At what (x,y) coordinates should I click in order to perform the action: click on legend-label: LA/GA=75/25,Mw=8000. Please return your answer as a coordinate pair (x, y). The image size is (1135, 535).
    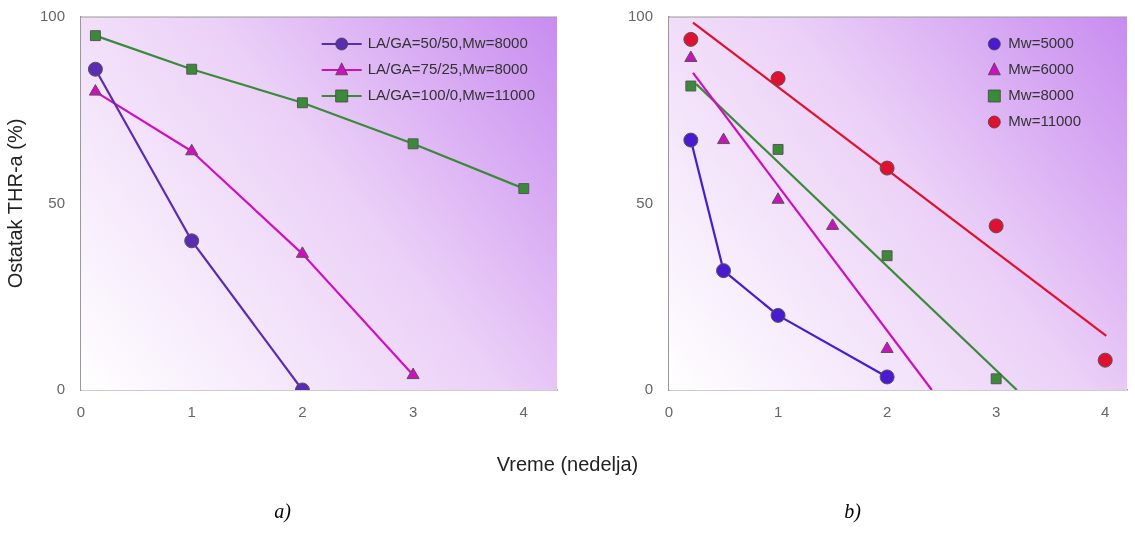
    Looking at the image, I should click on (447, 69).